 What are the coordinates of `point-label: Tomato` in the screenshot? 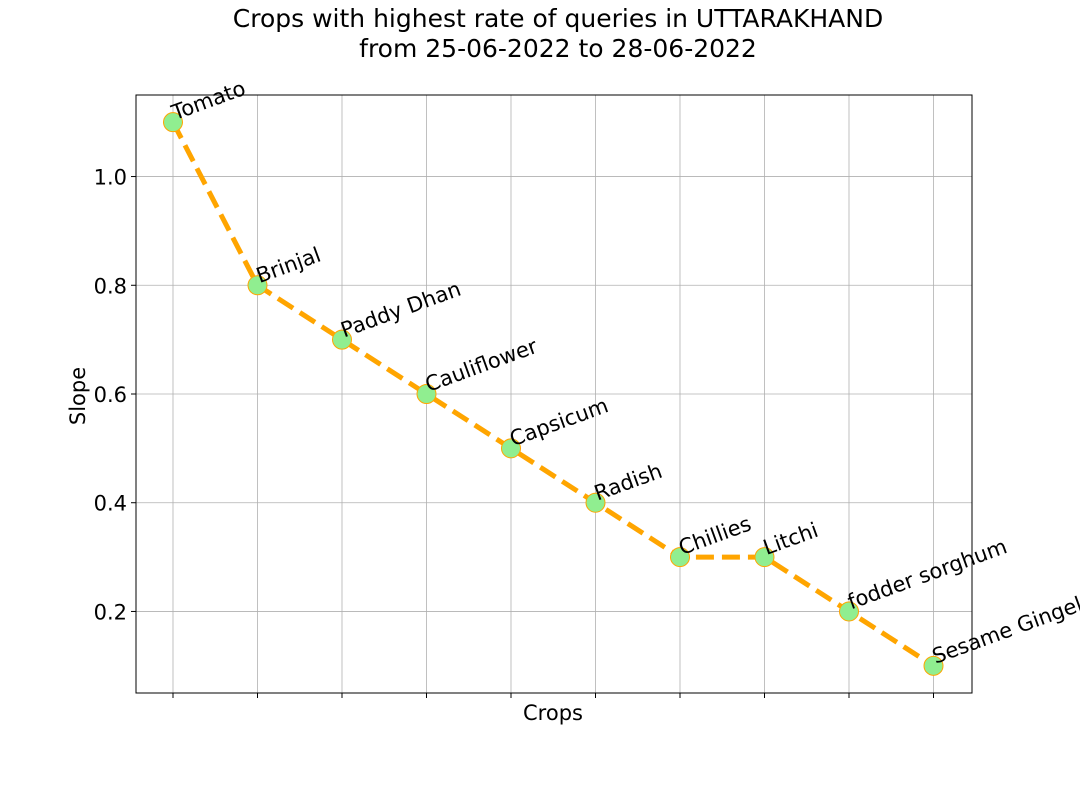 It's located at (208, 100).